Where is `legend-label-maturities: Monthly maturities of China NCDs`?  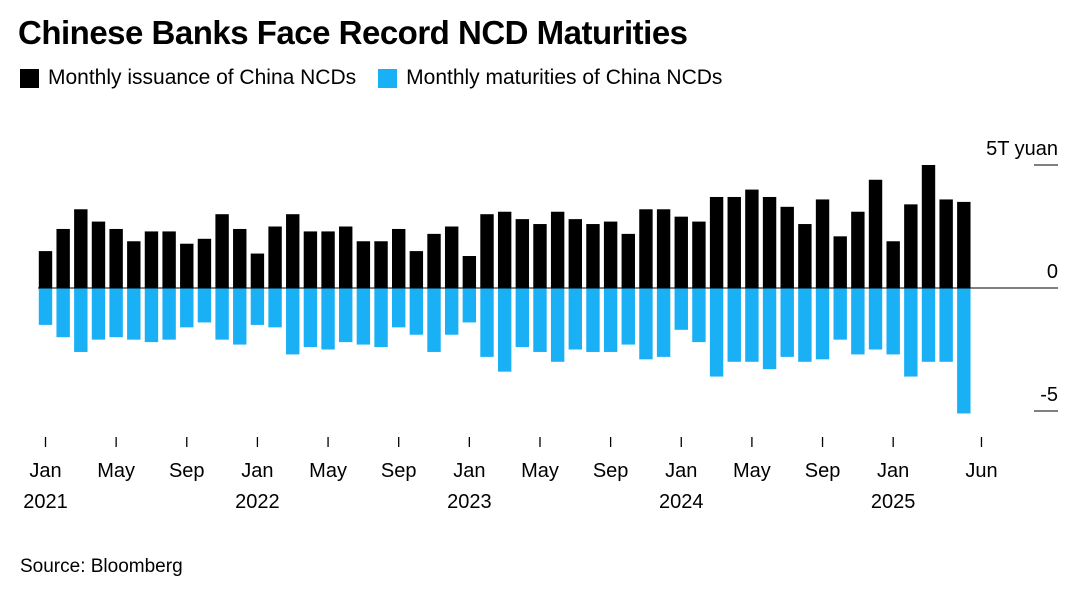
legend-label-maturities: Monthly maturities of China NCDs is located at coordinates (564, 77).